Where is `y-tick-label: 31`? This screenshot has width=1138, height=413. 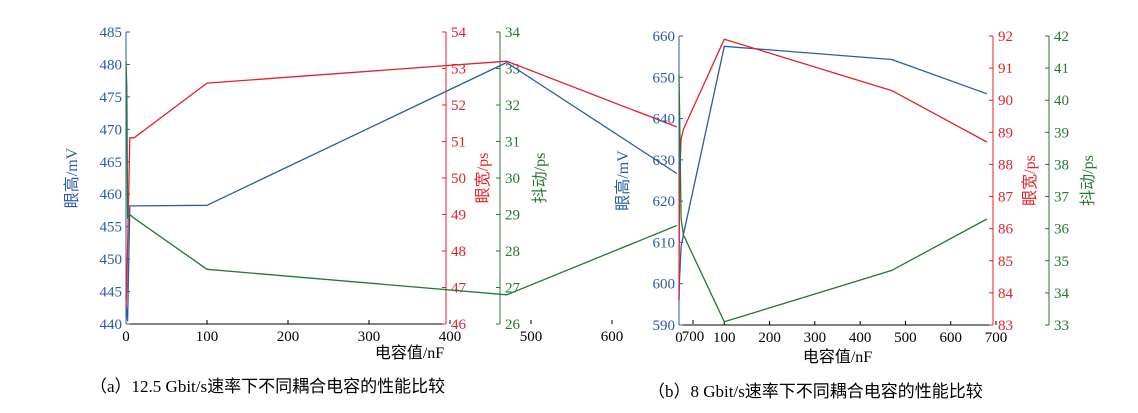
y-tick-label: 31 is located at coordinates (512, 143).